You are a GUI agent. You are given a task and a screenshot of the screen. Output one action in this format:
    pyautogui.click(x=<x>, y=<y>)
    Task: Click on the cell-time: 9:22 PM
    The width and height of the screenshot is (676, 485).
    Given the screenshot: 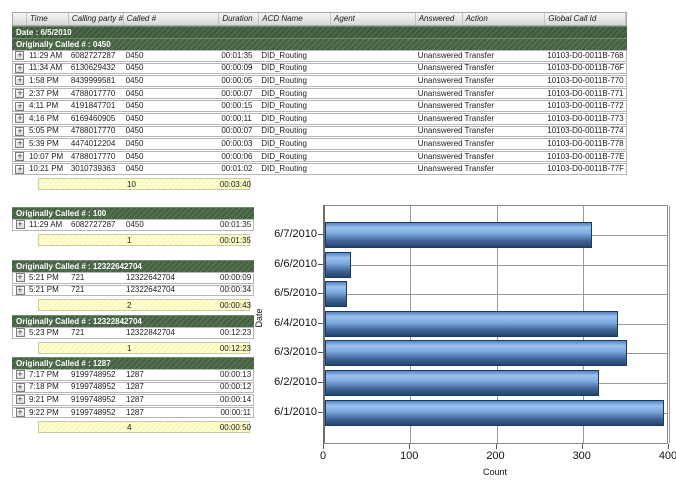 What is the action you would take?
    pyautogui.click(x=44, y=412)
    